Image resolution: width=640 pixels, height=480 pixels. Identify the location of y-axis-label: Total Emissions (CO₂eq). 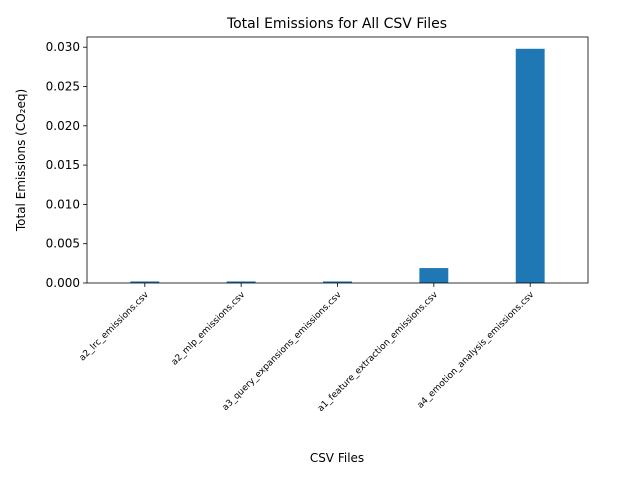
(21, 160).